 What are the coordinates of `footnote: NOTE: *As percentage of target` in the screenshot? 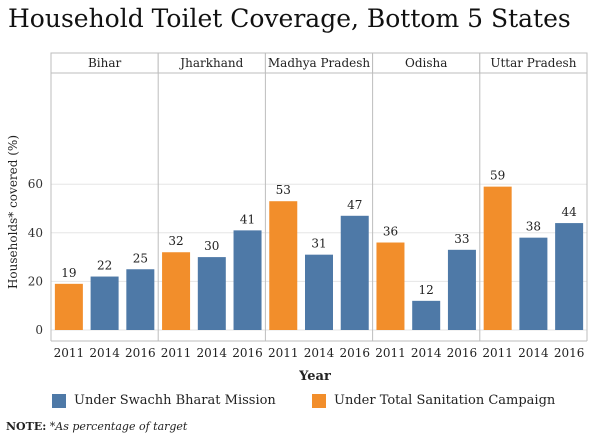 It's located at (96, 426).